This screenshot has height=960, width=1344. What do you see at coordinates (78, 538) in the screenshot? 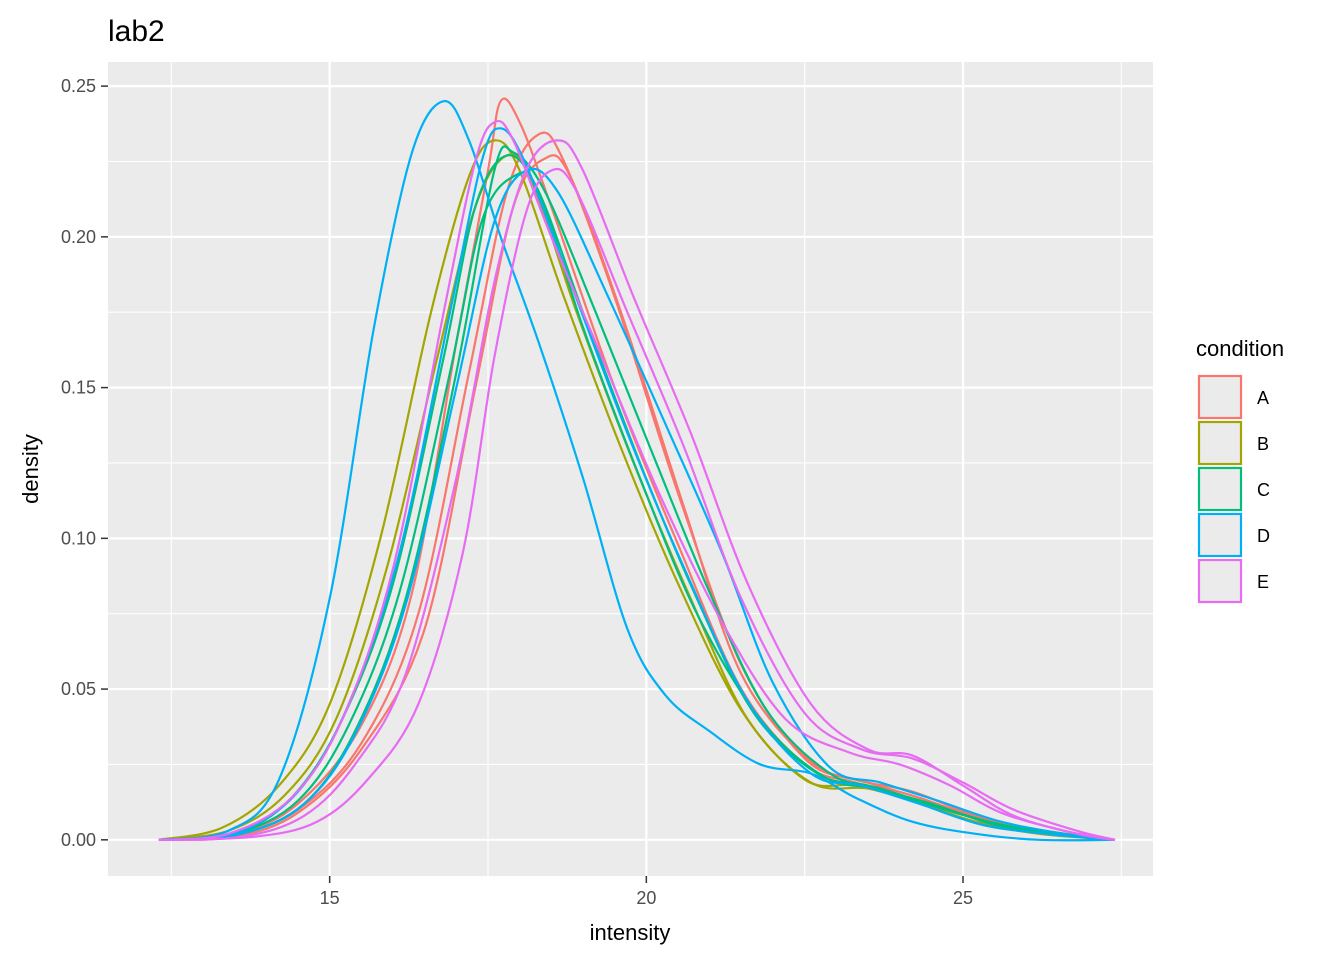
I see `y-tick-label: 0.10` at bounding box center [78, 538].